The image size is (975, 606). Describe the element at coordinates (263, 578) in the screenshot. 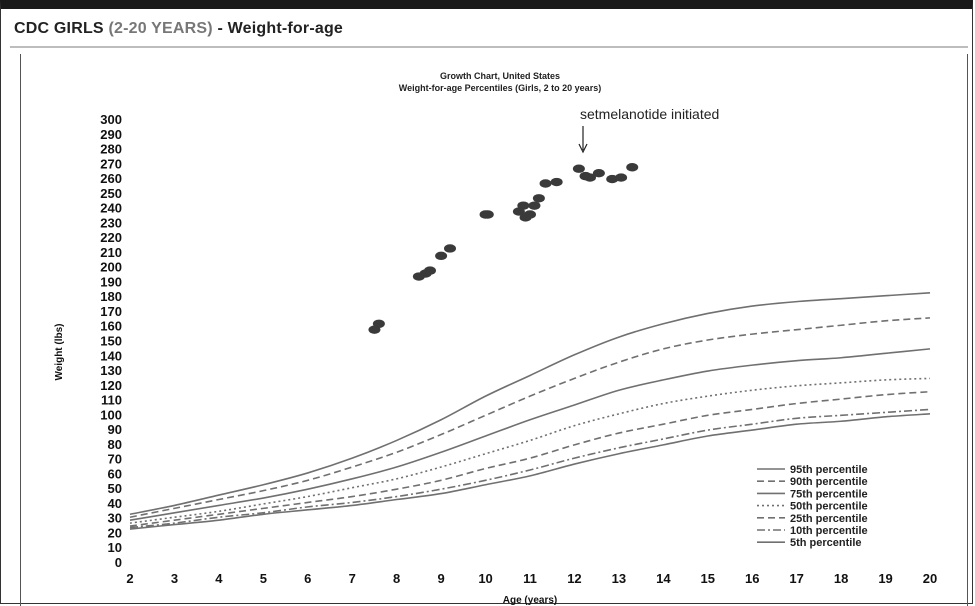

I see `x-tick-label: 5` at that location.